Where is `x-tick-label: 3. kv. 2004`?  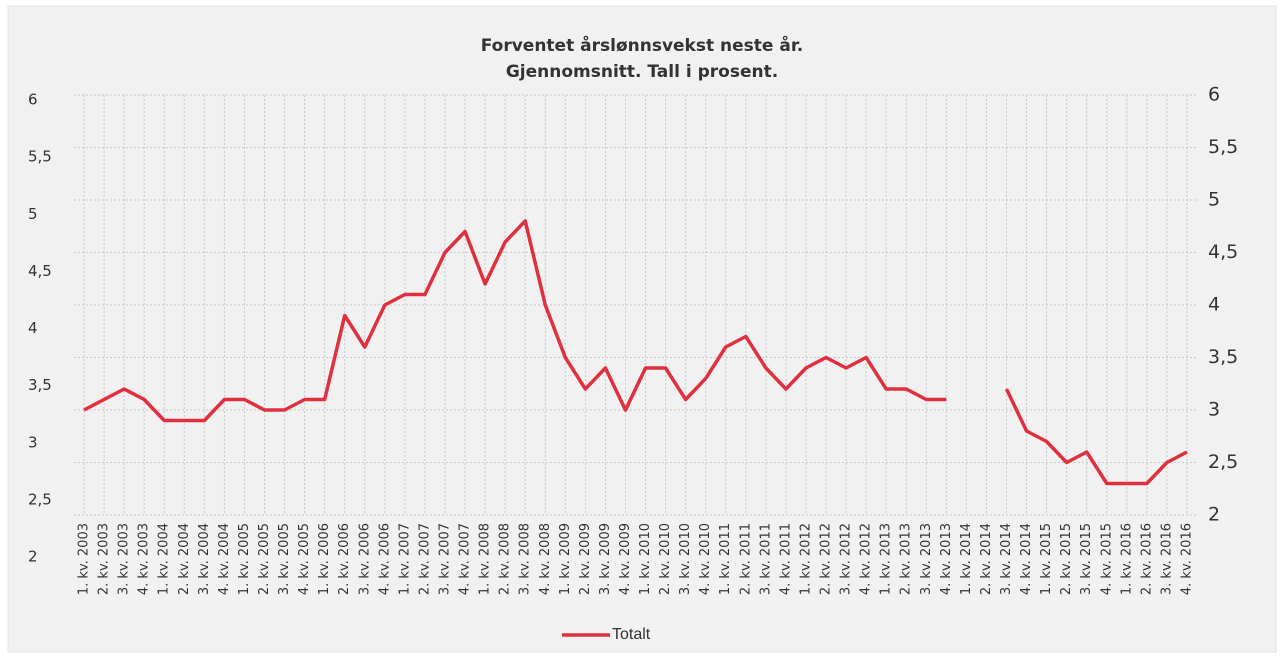 x-tick-label: 3. kv. 2004 is located at coordinates (204, 559).